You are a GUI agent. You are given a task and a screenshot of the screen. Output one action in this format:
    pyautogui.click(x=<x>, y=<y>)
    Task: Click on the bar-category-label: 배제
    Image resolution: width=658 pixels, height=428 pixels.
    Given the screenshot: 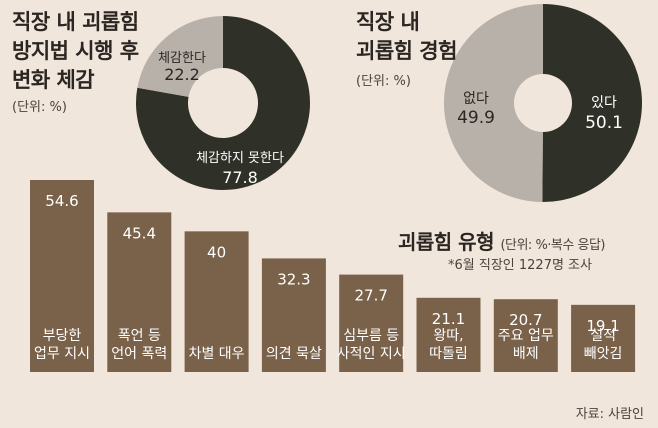 What is the action you would take?
    pyautogui.click(x=526, y=354)
    